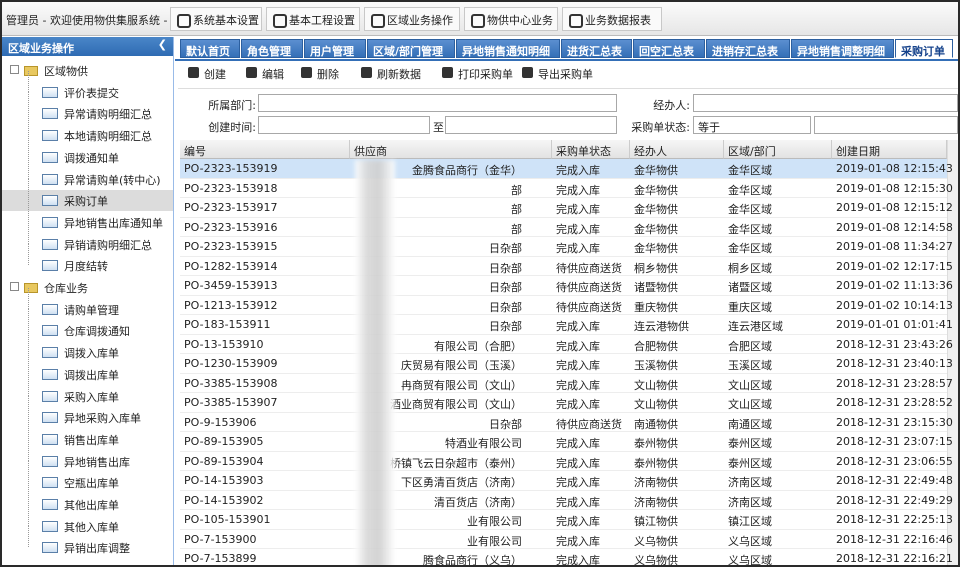 This screenshot has width=960, height=567. What do you see at coordinates (272, 48) in the screenshot?
I see `tab: 角色管理` at bounding box center [272, 48].